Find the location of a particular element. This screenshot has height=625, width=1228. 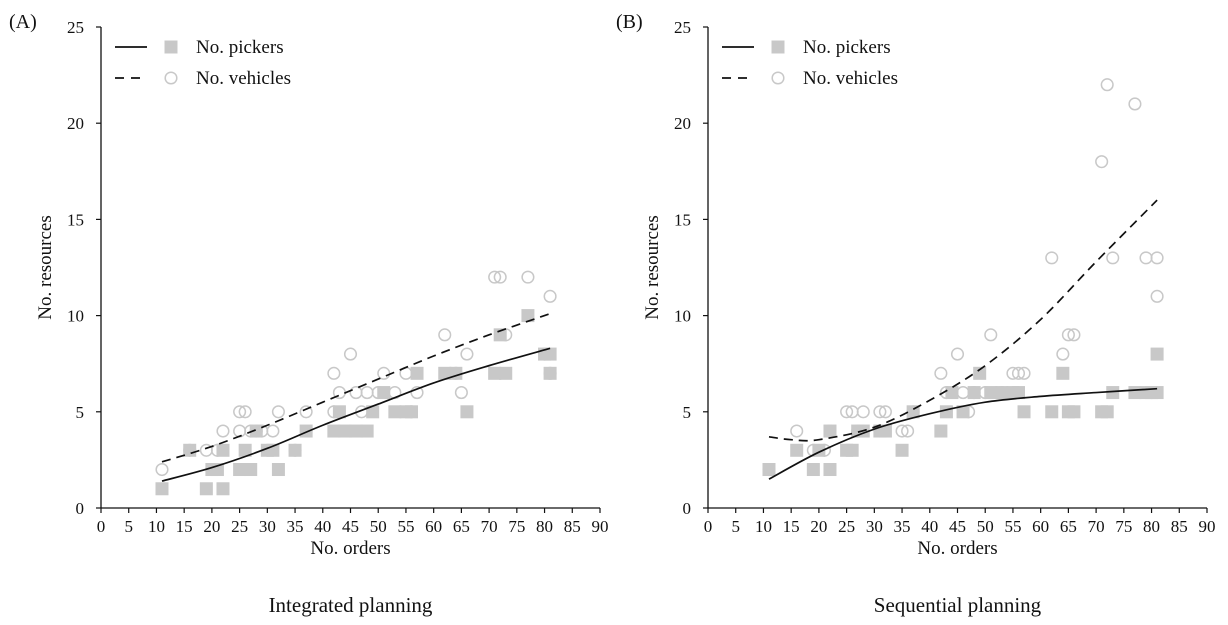

panel-caption: Integrated planning is located at coordinates (351, 605).